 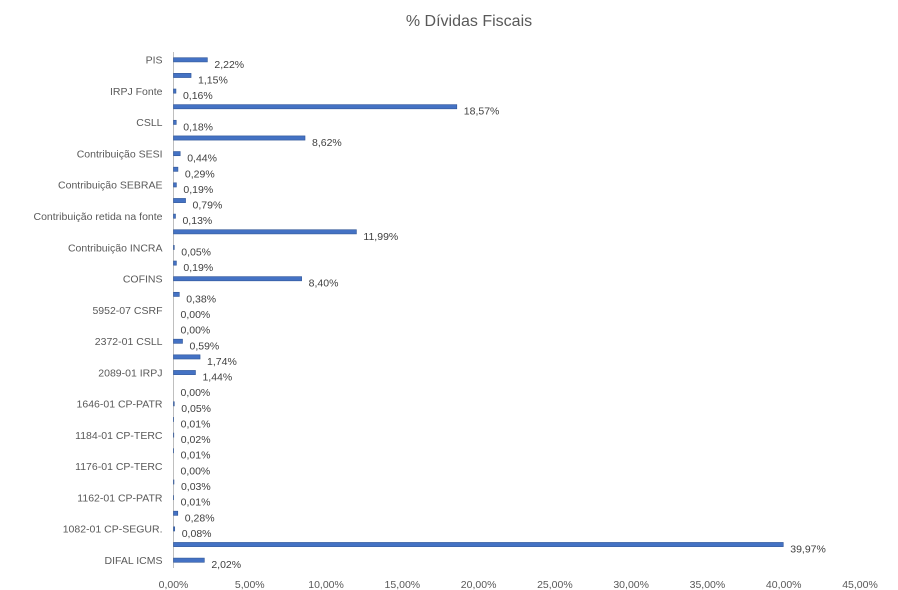 I want to click on y-tick-label: Contribuição retida na fonte, so click(x=98, y=217).